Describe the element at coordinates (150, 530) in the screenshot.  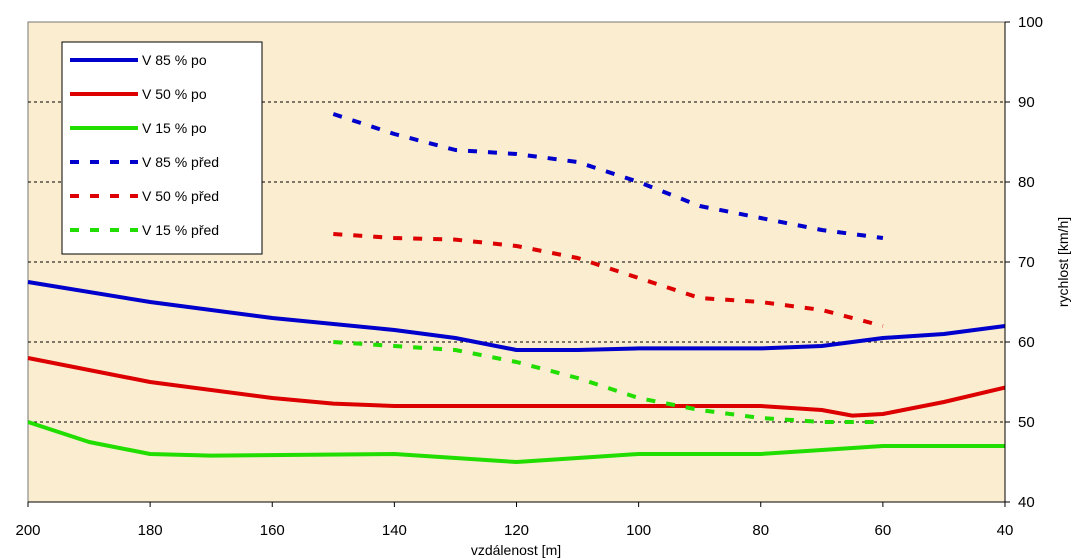
I see `x-tick-label: 180` at that location.